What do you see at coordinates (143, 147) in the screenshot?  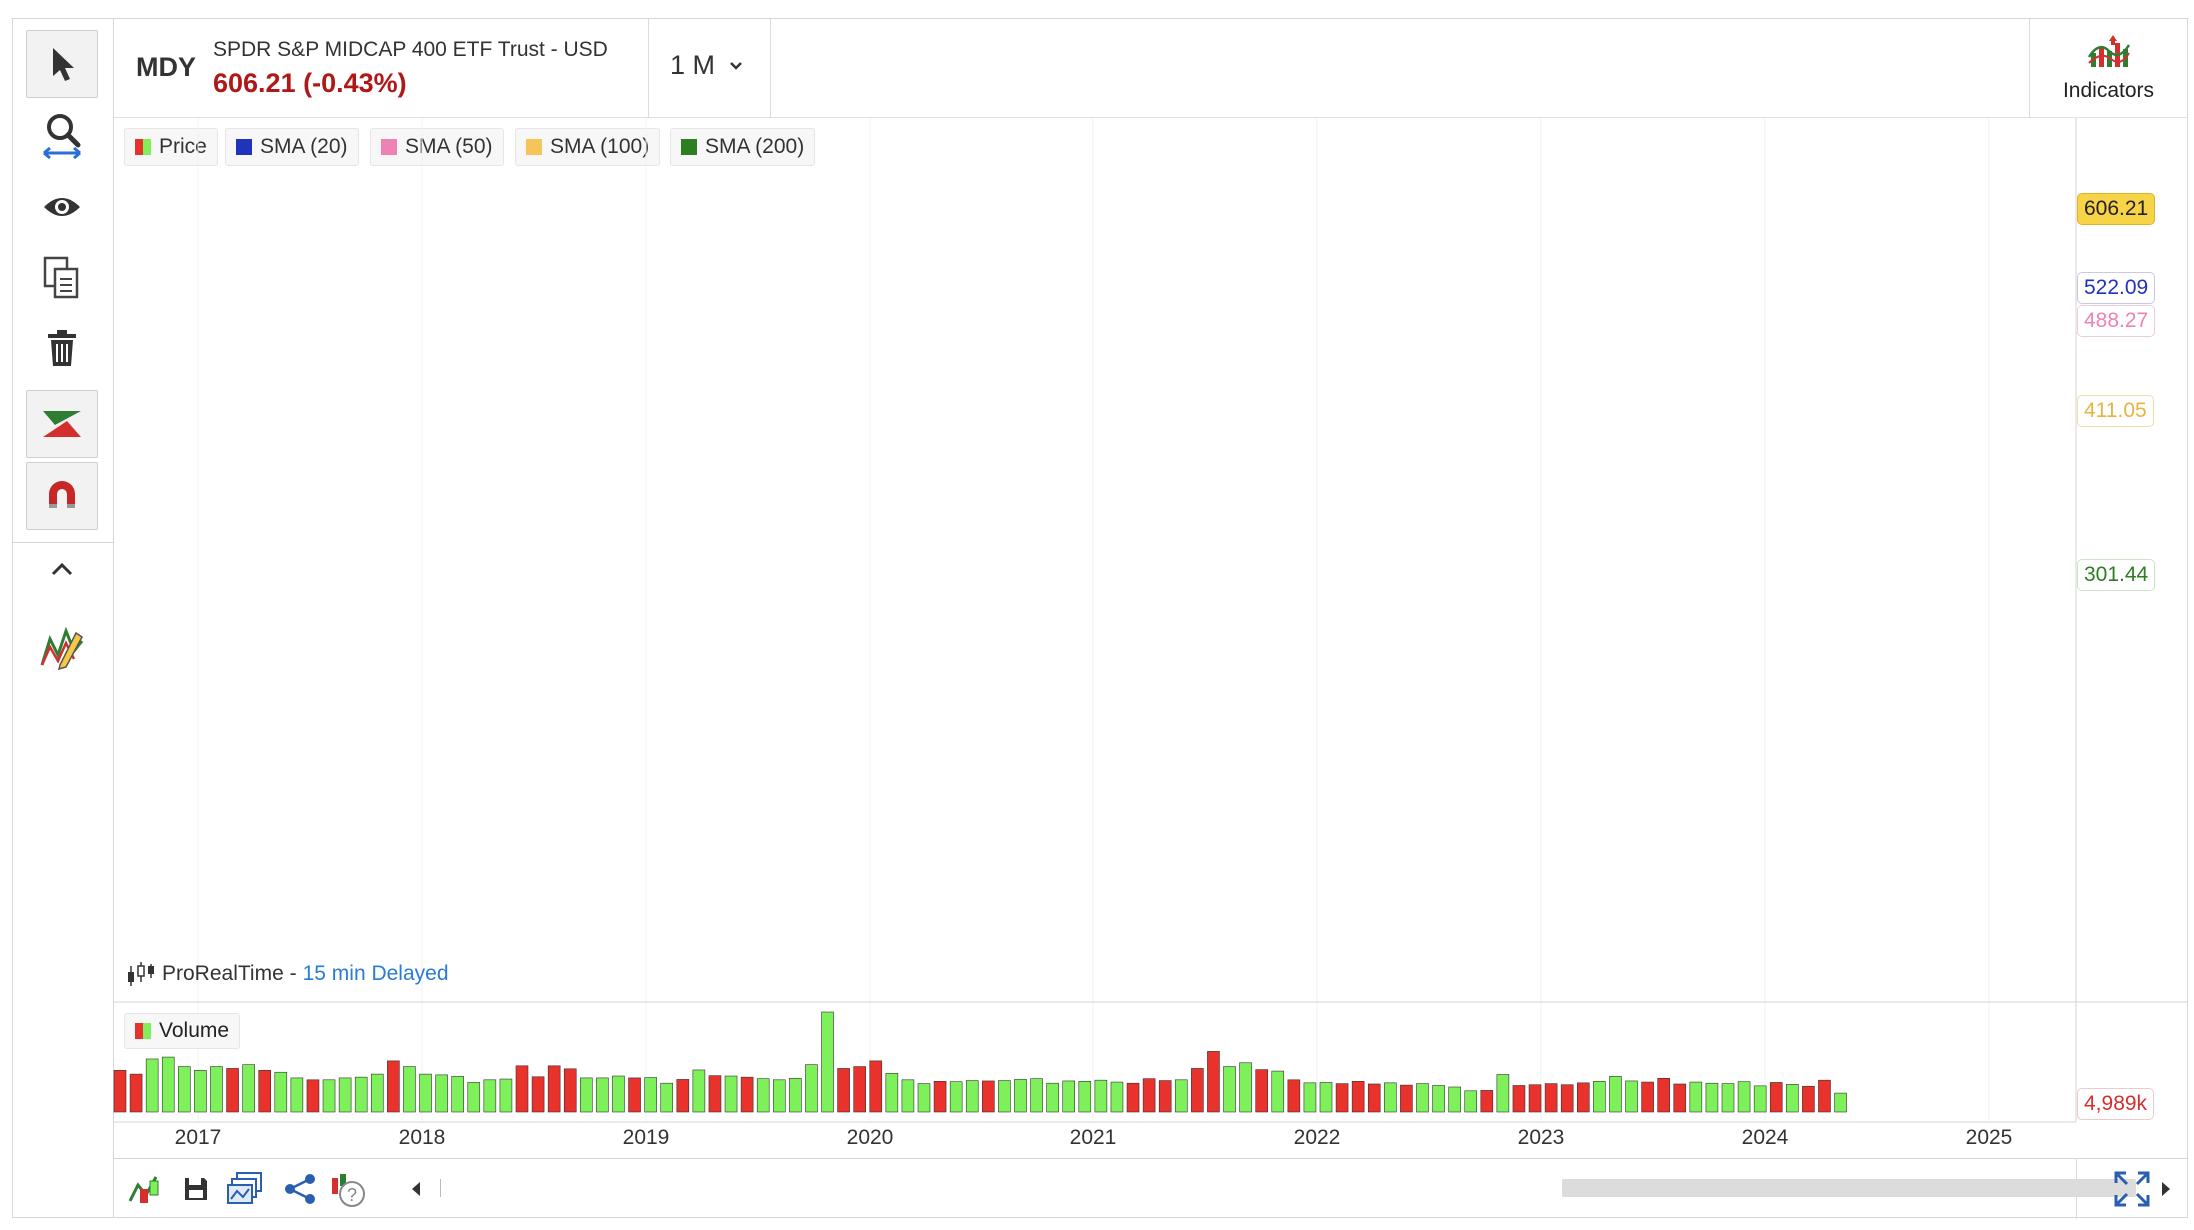 I see `price-swatch` at bounding box center [143, 147].